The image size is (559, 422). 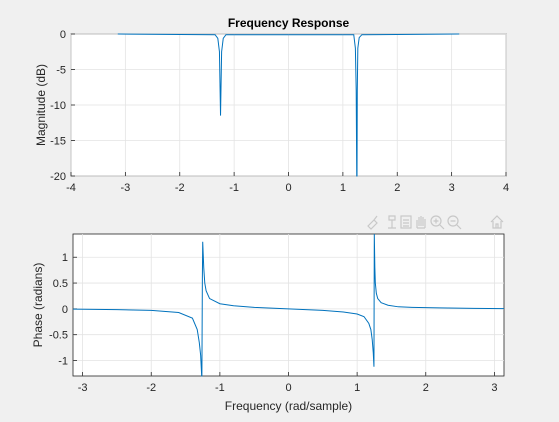 What do you see at coordinates (288, 406) in the screenshot?
I see `phase-x-label: Frequency (rad/sample)` at bounding box center [288, 406].